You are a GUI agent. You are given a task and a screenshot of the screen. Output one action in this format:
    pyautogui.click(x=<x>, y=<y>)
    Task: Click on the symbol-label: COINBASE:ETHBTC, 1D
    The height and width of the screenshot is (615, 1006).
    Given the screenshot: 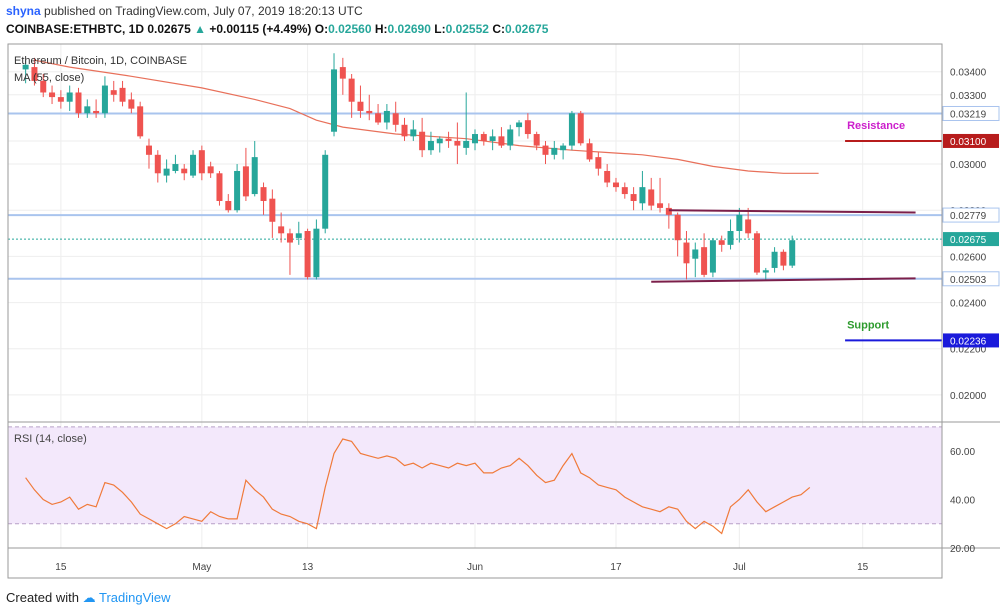 What is the action you would take?
    pyautogui.click(x=75, y=29)
    